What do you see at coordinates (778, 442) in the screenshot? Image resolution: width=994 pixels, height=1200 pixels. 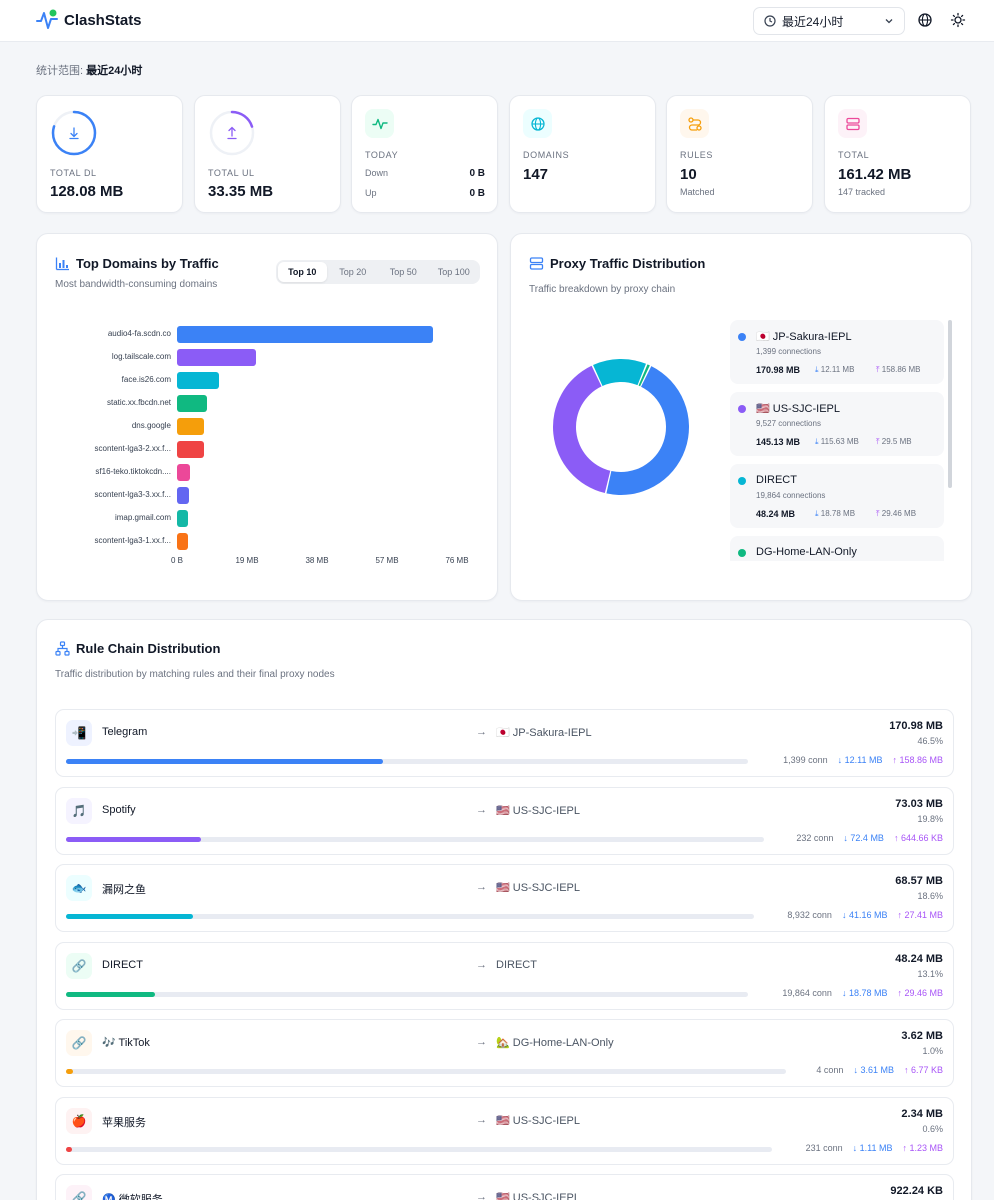 I see `proxy-total: 145.13 MB` at bounding box center [778, 442].